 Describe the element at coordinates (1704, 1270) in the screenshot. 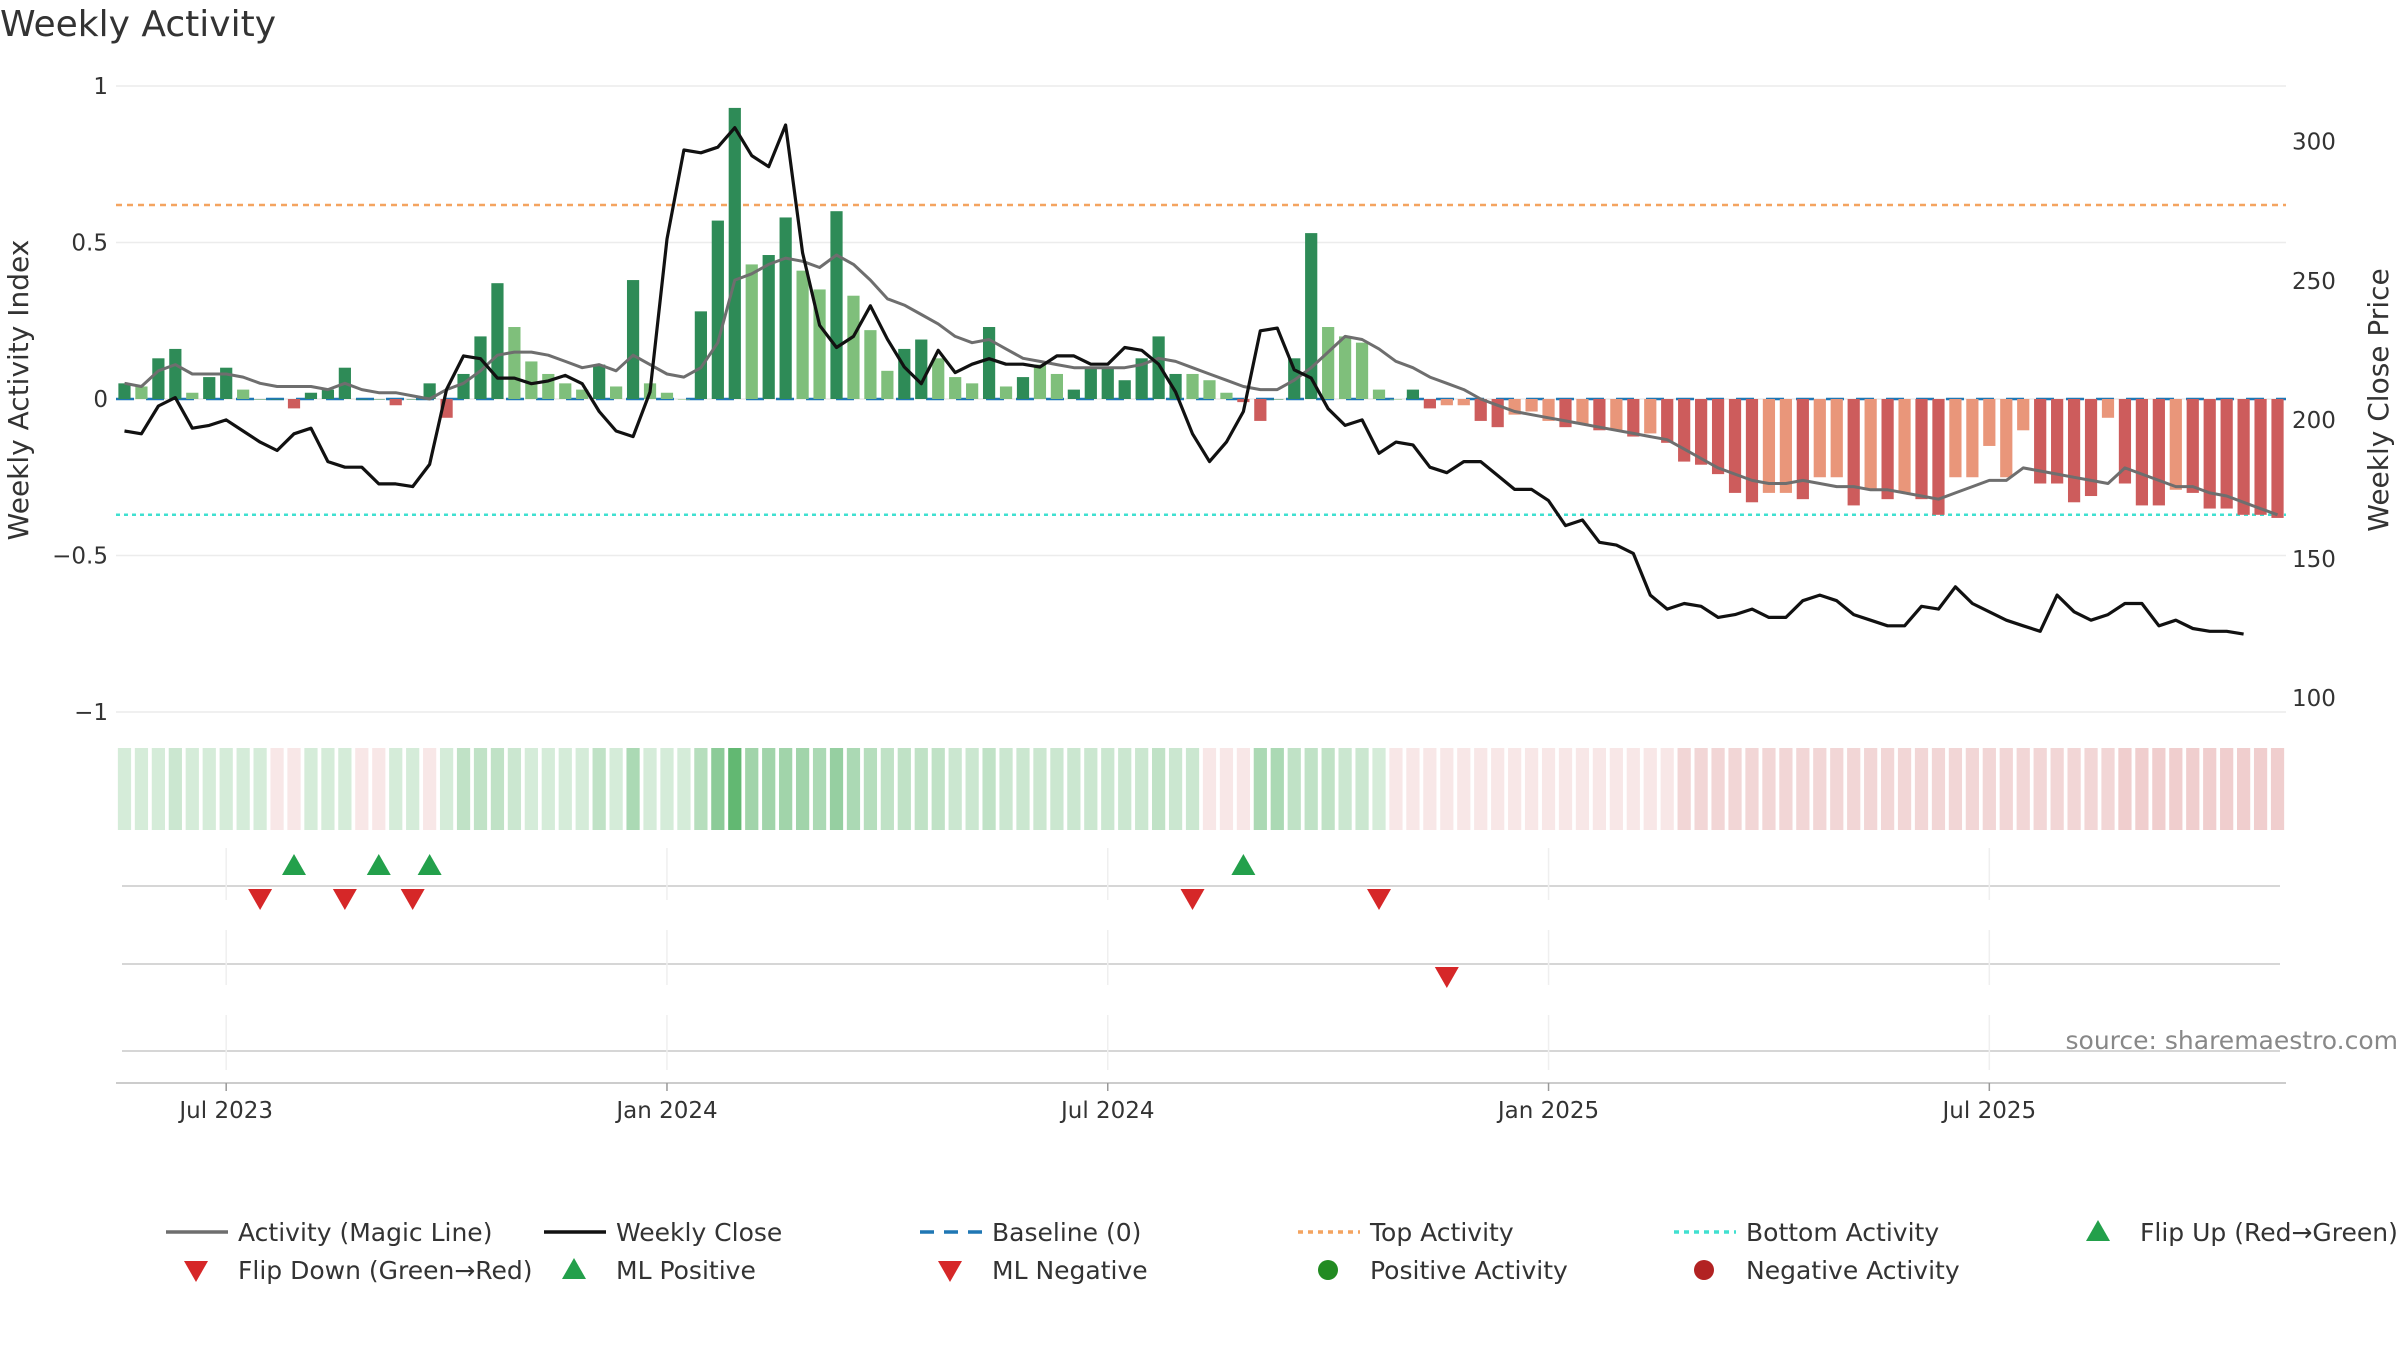

I see `legend-swatch-circle` at that location.